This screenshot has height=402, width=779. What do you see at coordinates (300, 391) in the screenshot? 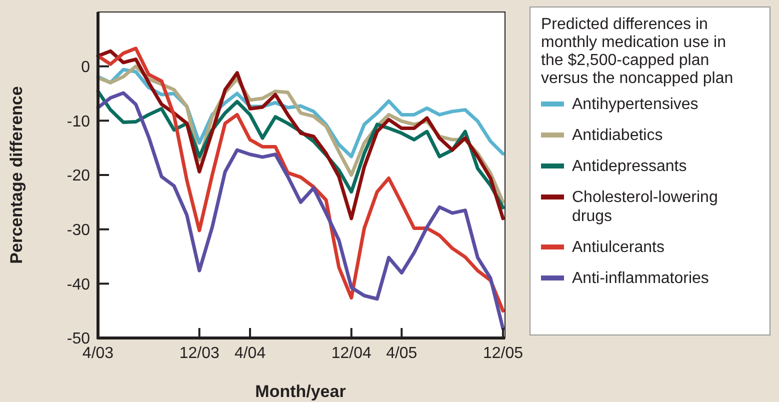
I see `x-axis-title: Month/year` at bounding box center [300, 391].